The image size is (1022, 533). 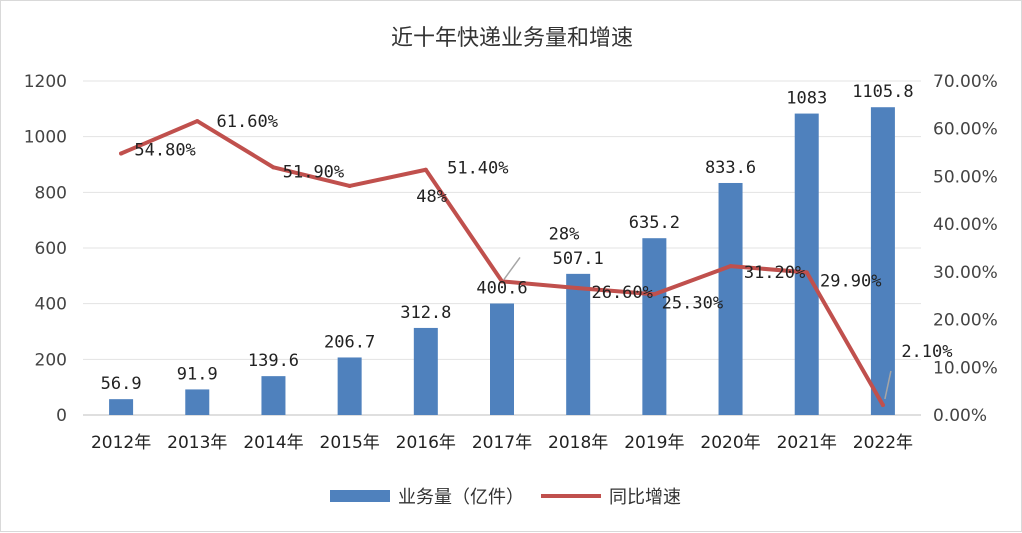 I want to click on legend-line-label: 同比增速, so click(x=645, y=497).